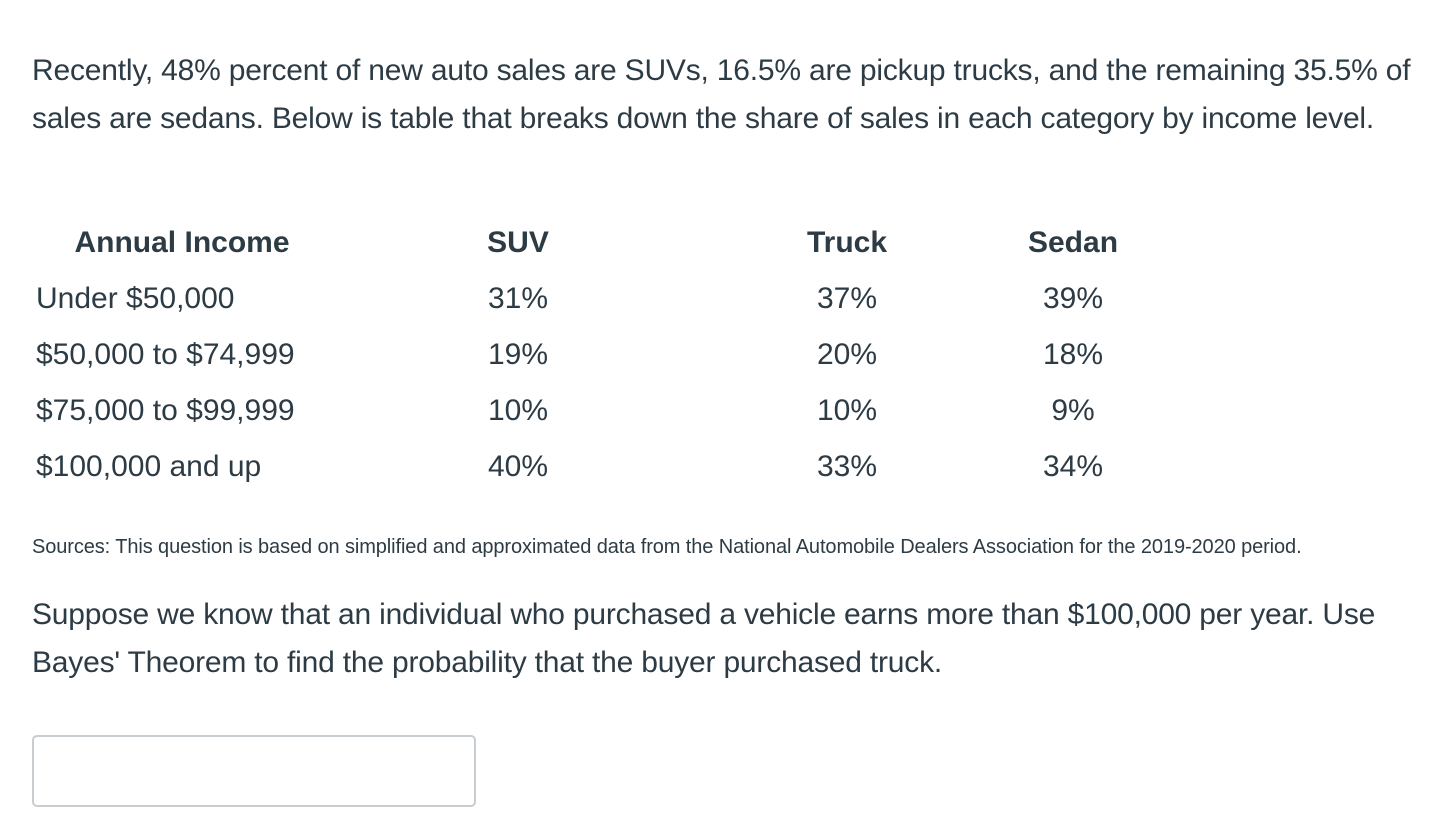 This screenshot has height=840, width=1456. I want to click on sedan-cell: 39%, so click(1073, 298).